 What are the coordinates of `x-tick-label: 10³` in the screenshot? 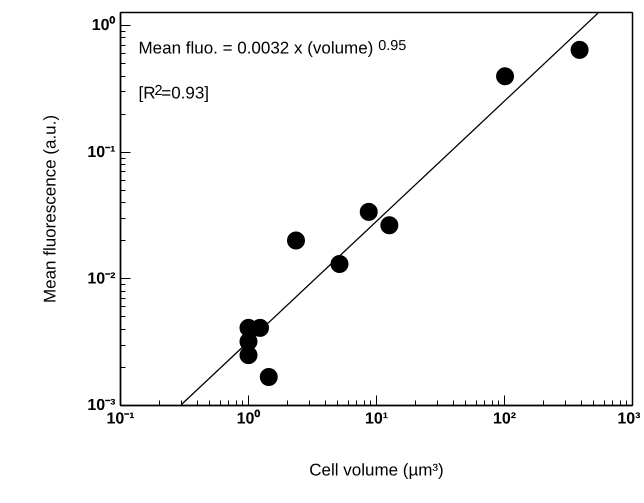 It's located at (628, 419).